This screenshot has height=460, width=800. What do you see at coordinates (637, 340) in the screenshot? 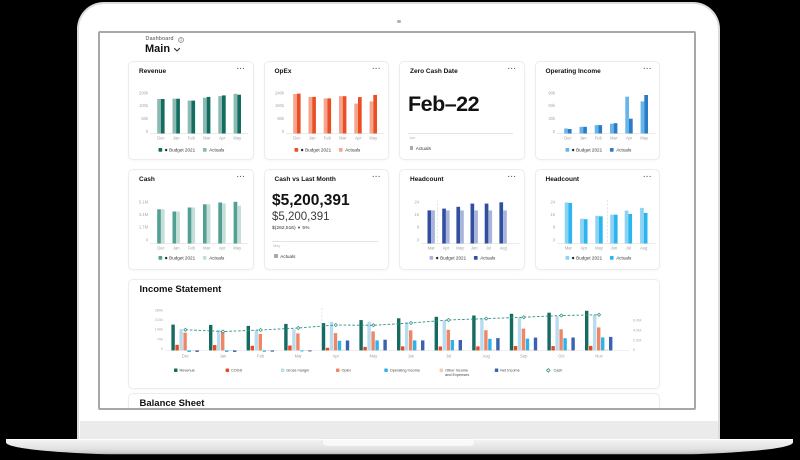
I see `svg-text: 2.0M` at bounding box center [637, 340].